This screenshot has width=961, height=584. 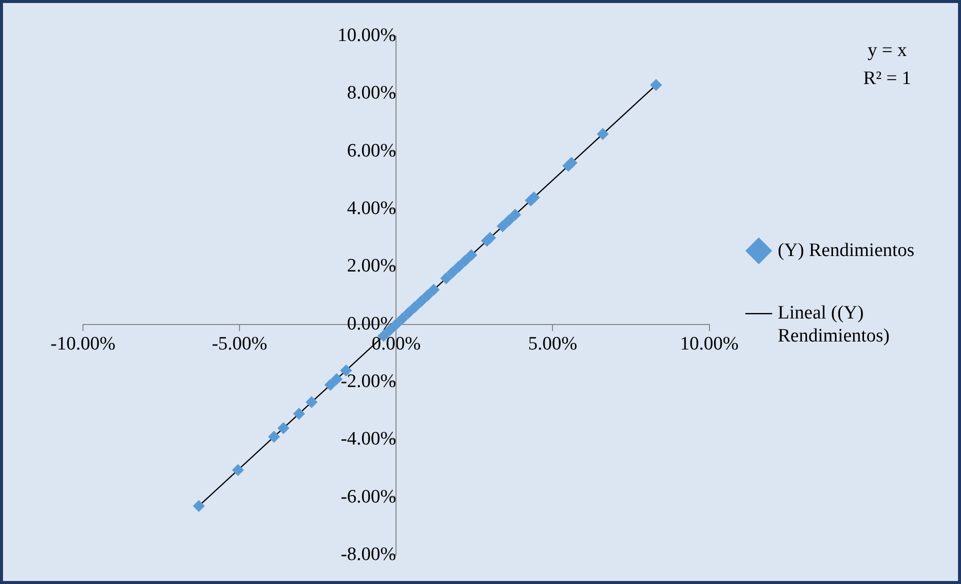 I want to click on y-tick-label: 10.00%, so click(x=367, y=35).